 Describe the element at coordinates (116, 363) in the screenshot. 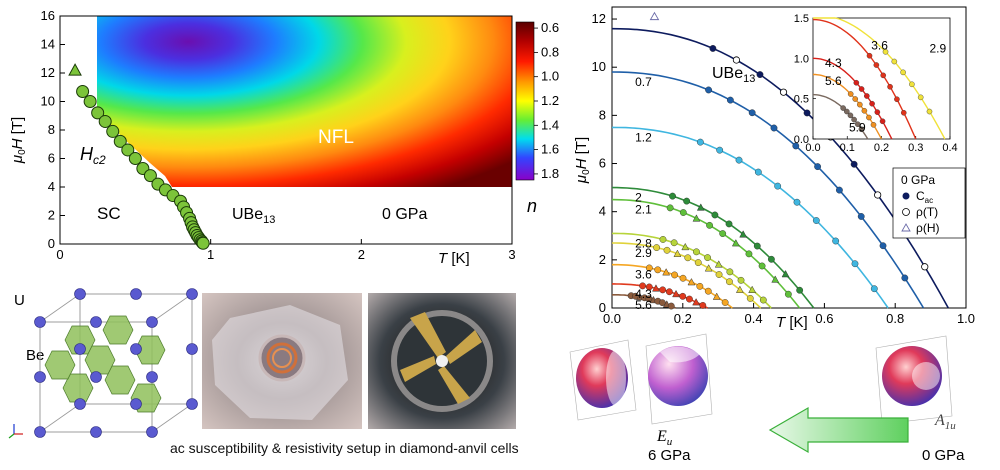

I see `u-atoms` at that location.